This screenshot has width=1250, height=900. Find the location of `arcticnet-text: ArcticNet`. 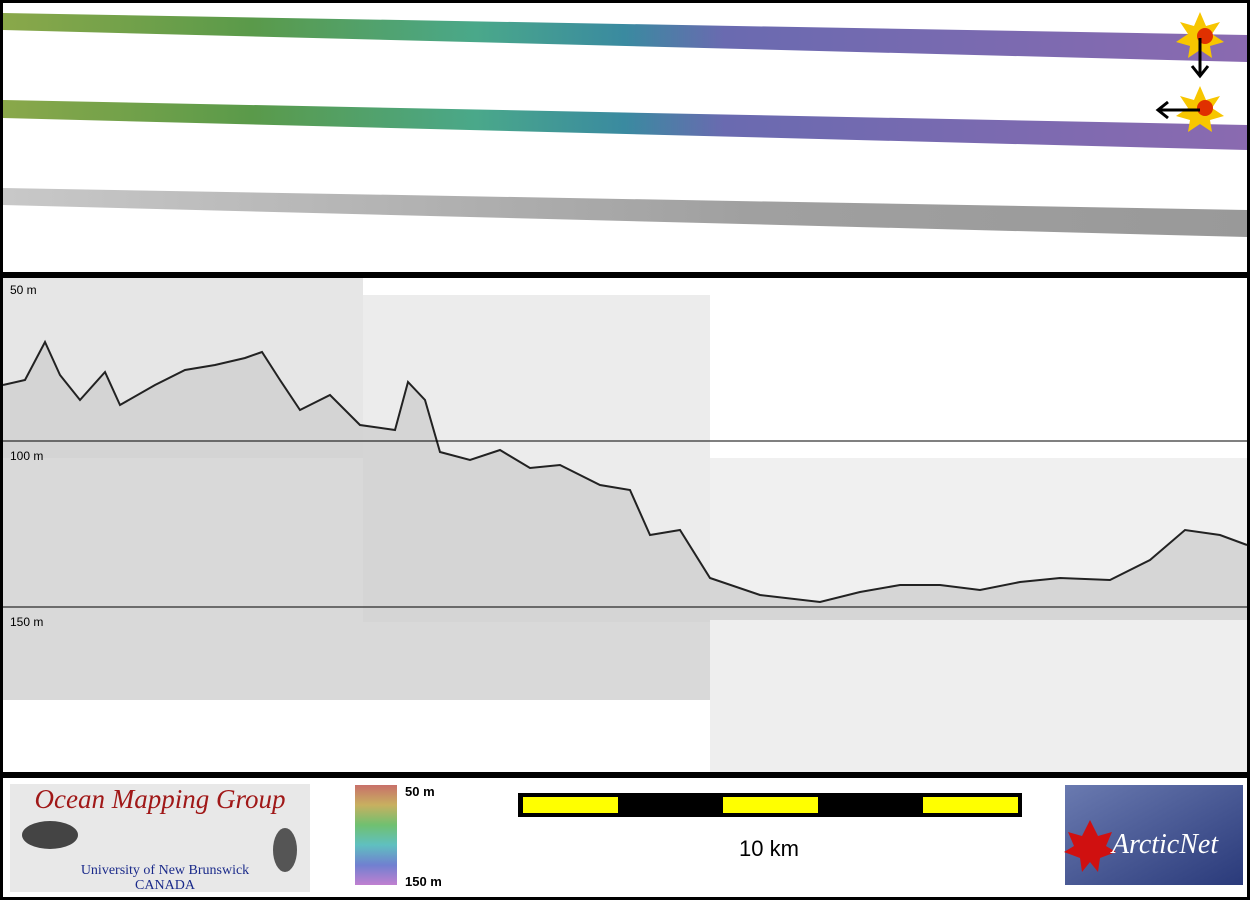

arcticnet-text: ArcticNet is located at coordinates (1164, 844).